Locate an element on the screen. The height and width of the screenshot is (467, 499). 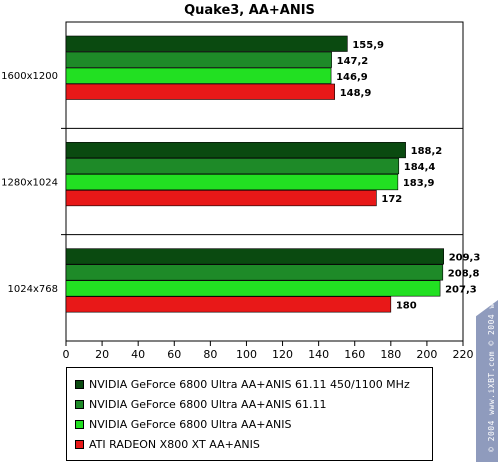
legend-label: NVIDIA GeForce 6800 Ultra AA+ANIS is located at coordinates (190, 424).